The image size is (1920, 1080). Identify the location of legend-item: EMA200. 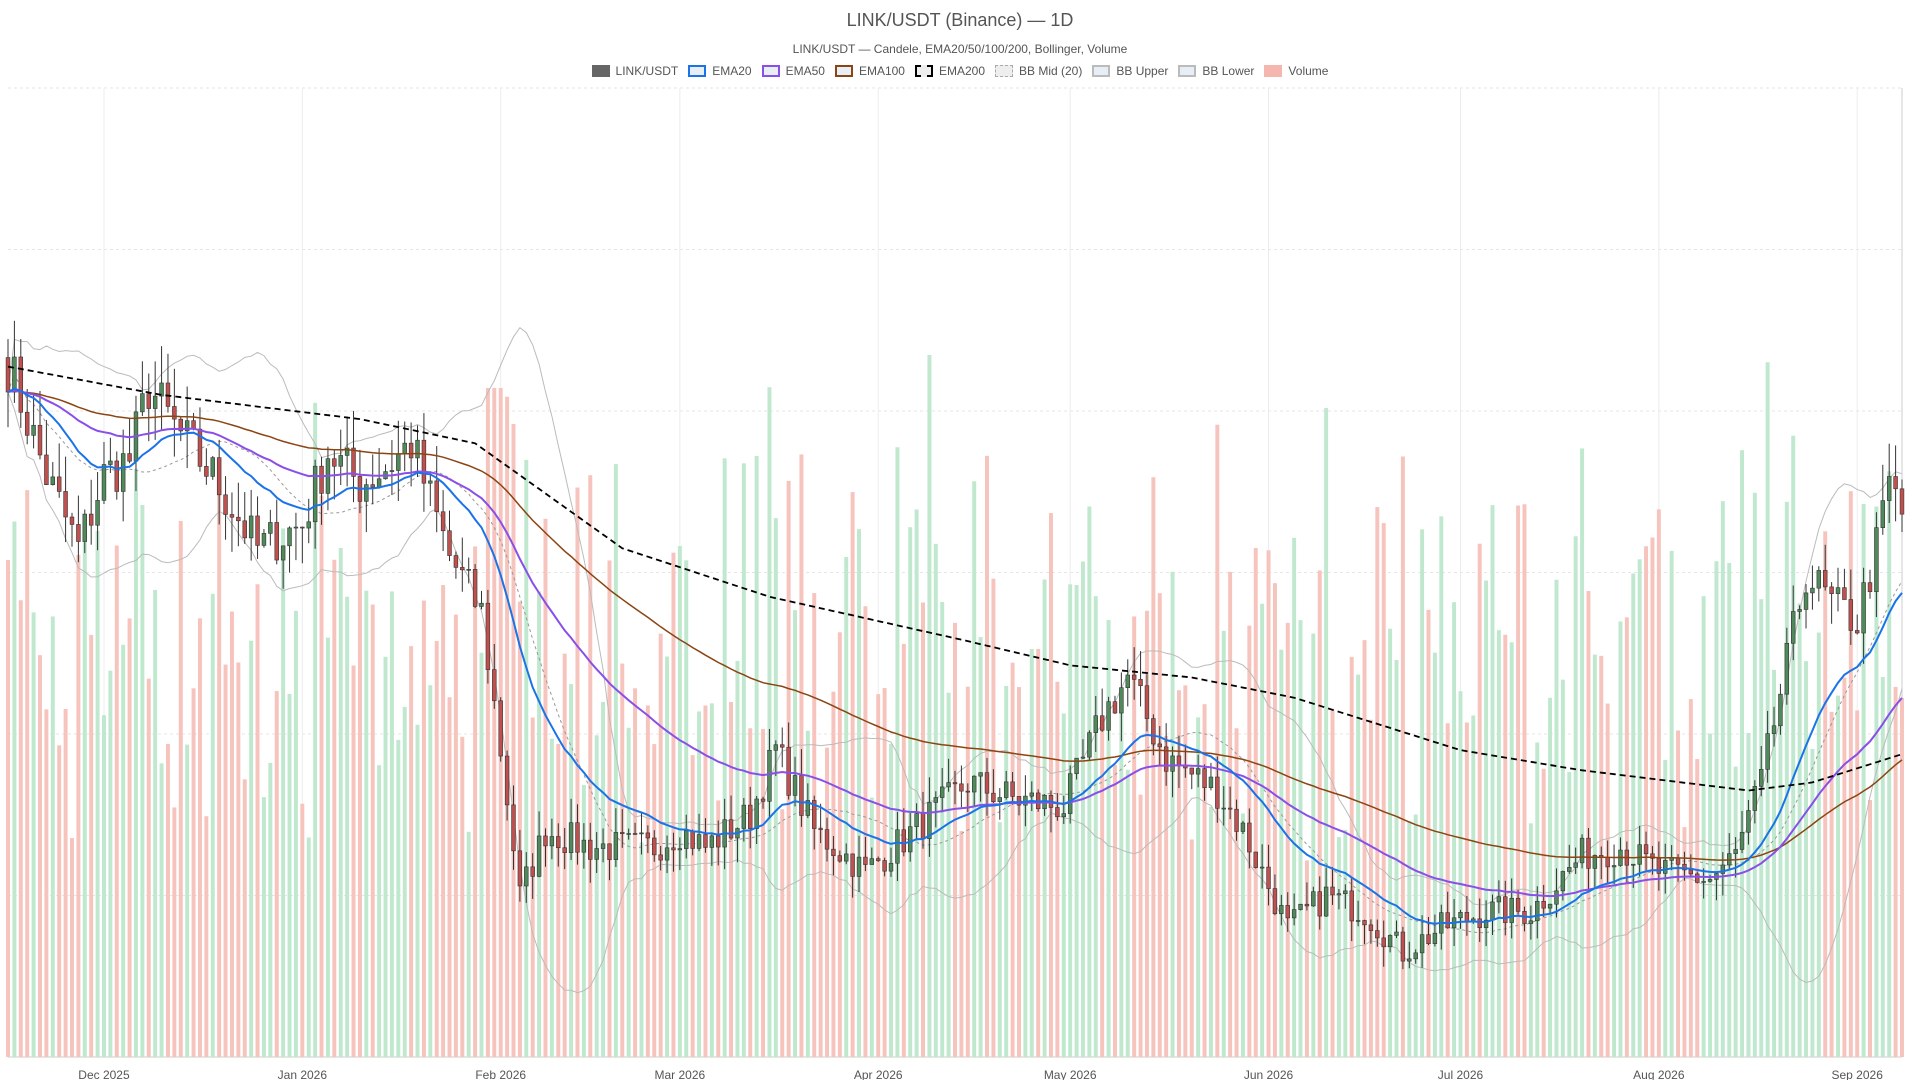
(949, 71).